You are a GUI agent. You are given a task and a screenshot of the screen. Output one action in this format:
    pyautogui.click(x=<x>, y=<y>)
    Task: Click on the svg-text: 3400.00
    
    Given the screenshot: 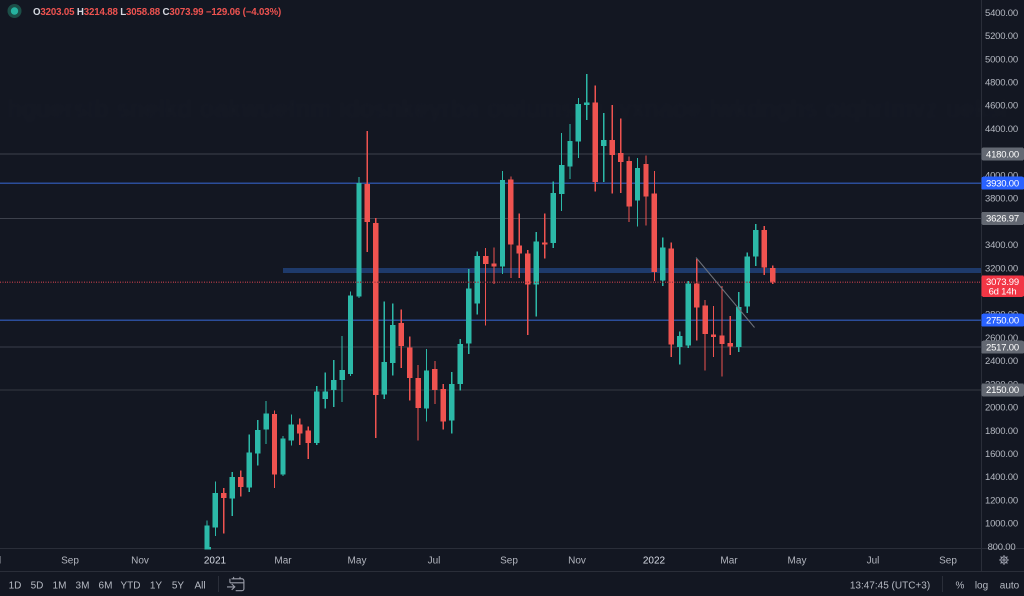 What is the action you would take?
    pyautogui.click(x=1001, y=245)
    